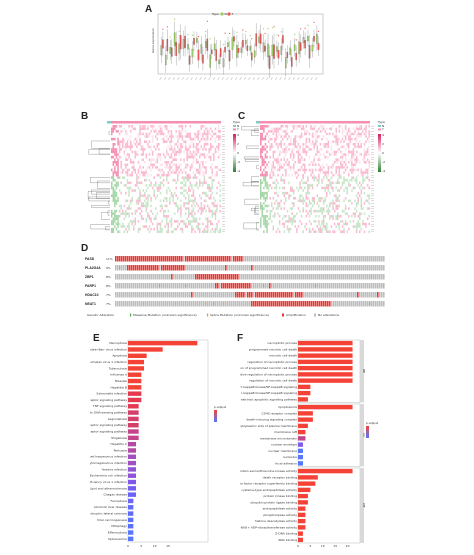 This screenshot has width=474, height=555. I want to click on box, so click(274, 51).